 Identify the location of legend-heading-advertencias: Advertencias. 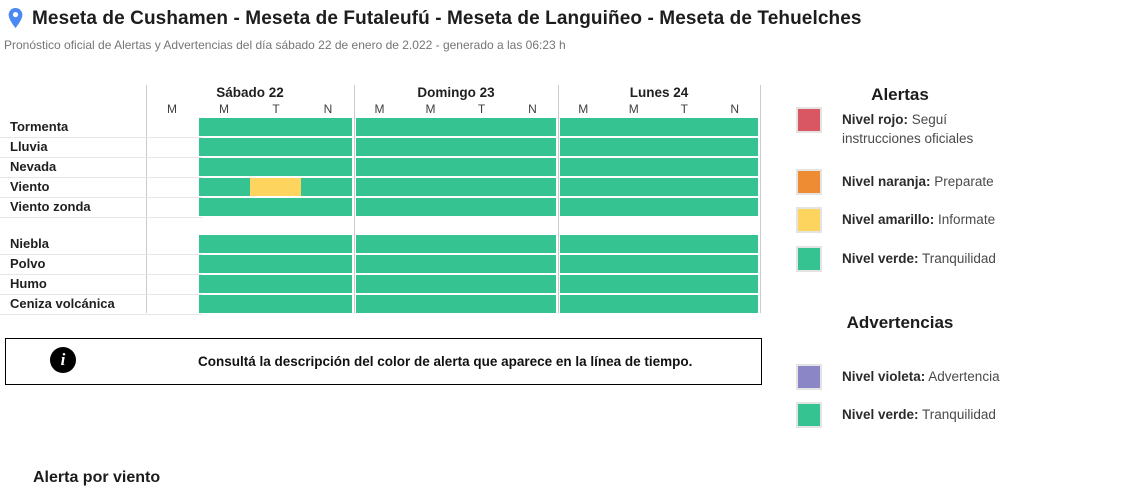
(900, 322).